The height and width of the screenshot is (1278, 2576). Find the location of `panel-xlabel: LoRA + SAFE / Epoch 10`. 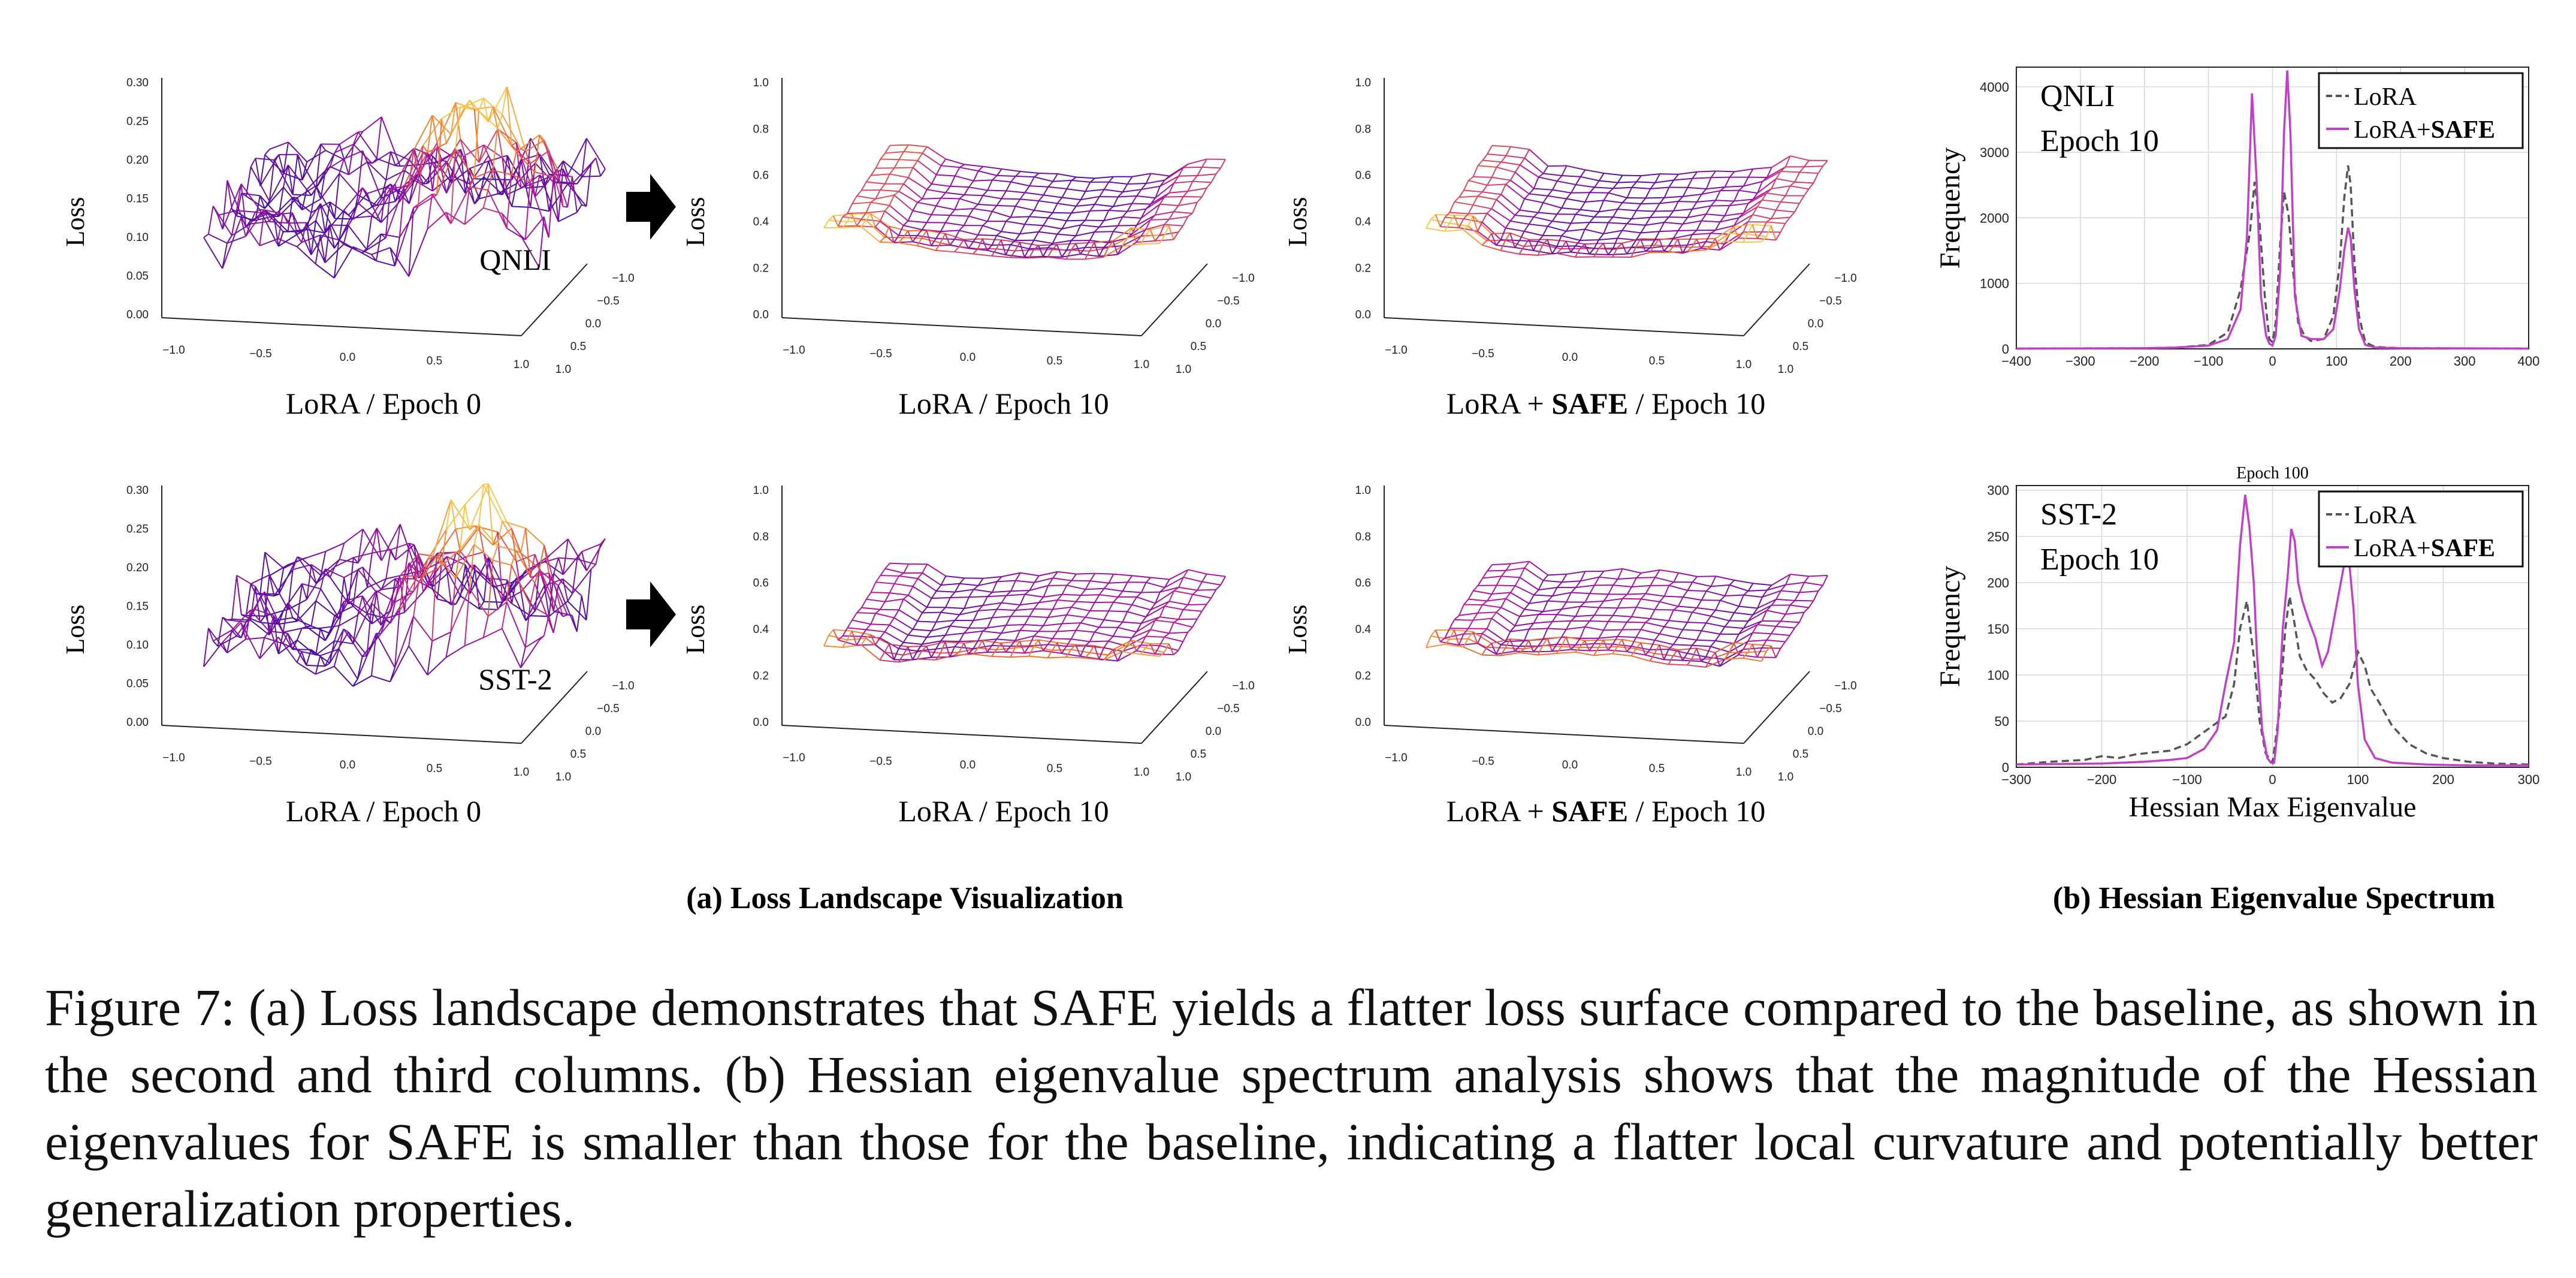

panel-xlabel: LoRA + SAFE / Epoch 10 is located at coordinates (1606, 404).